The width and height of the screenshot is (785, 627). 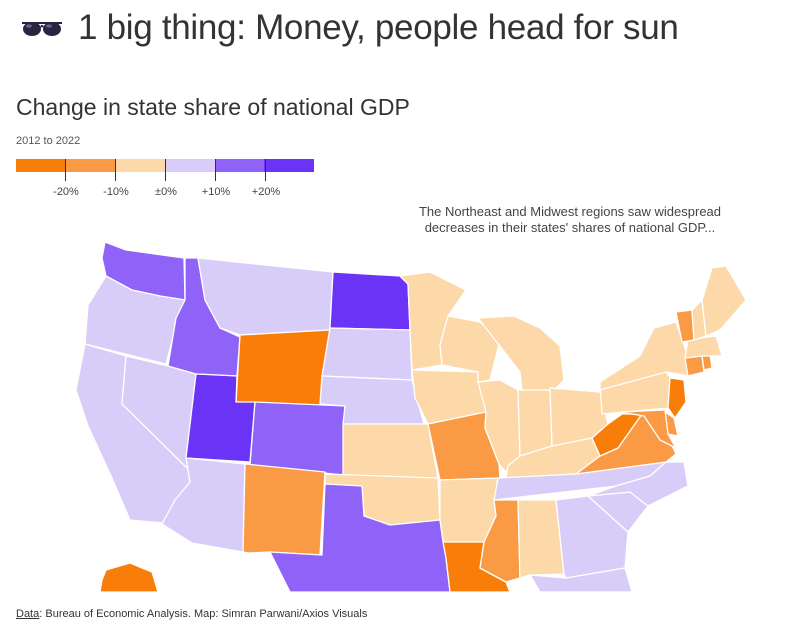 I want to click on story-headline: 1 big thing: Money, people head for sun, so click(x=349, y=28).